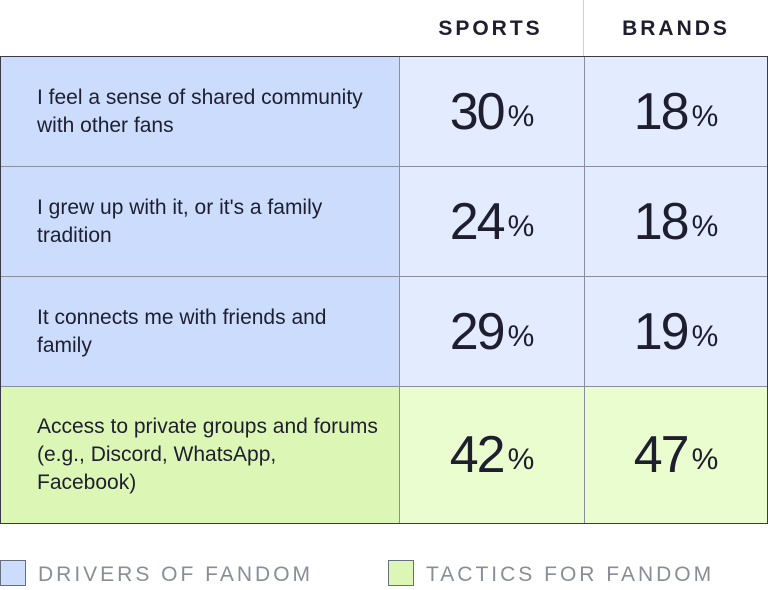 The width and height of the screenshot is (768, 590). What do you see at coordinates (176, 574) in the screenshot?
I see `legend-label-drivers: DRIVERS OF FANDOM` at bounding box center [176, 574].